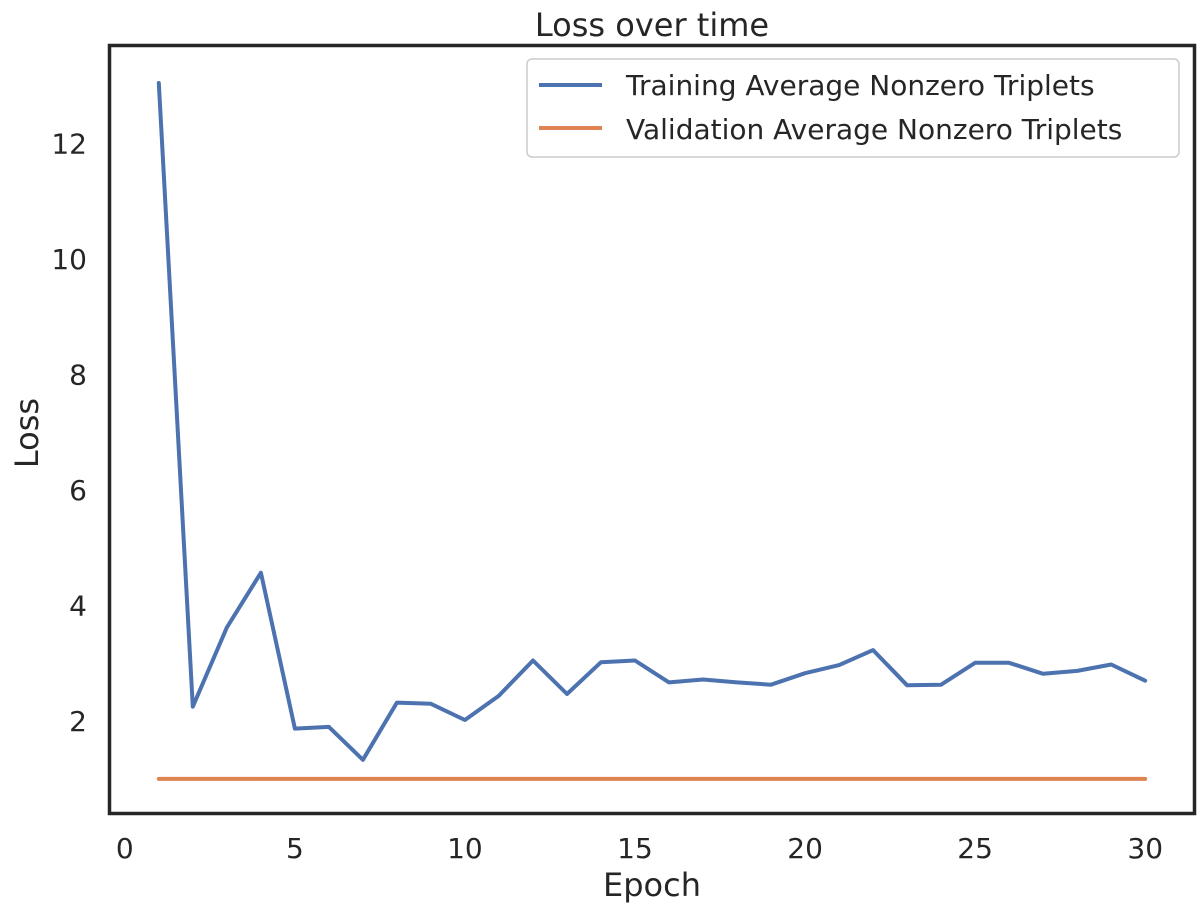  Describe the element at coordinates (69, 144) in the screenshot. I see `y-tick-label: 12` at that location.